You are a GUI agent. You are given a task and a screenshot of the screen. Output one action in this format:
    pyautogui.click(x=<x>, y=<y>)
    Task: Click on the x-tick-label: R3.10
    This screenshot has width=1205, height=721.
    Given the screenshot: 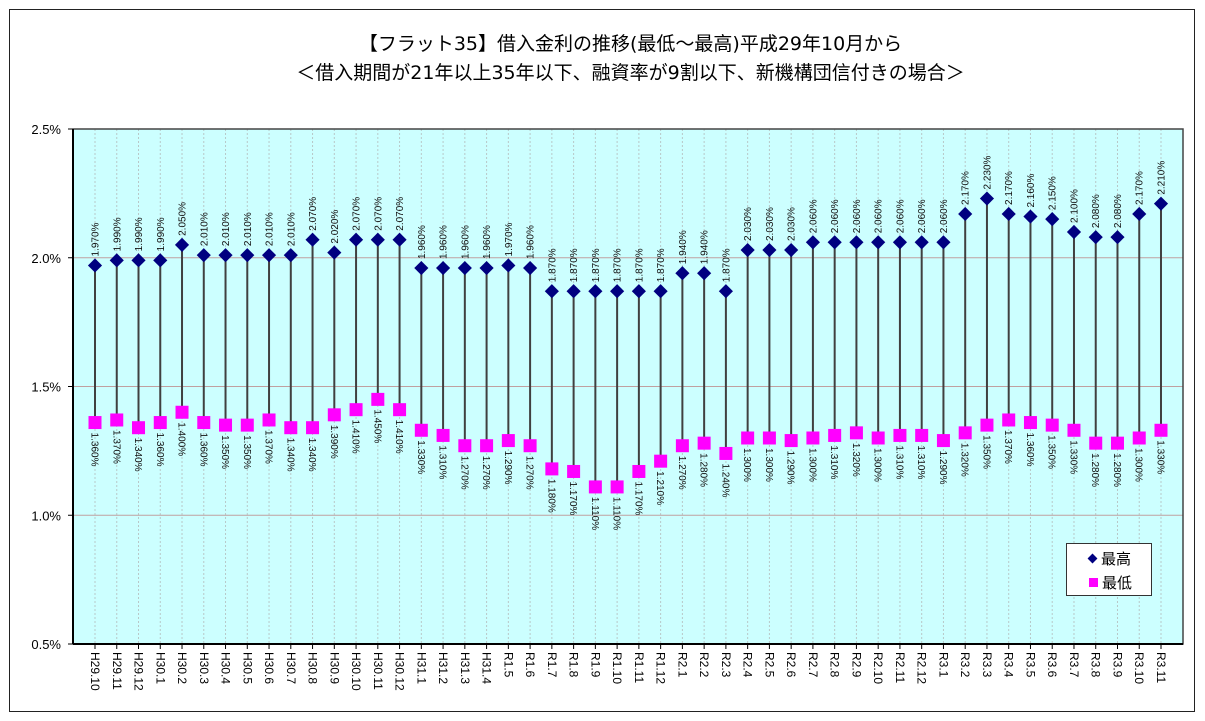 What is the action you would take?
    pyautogui.click(x=1139, y=668)
    